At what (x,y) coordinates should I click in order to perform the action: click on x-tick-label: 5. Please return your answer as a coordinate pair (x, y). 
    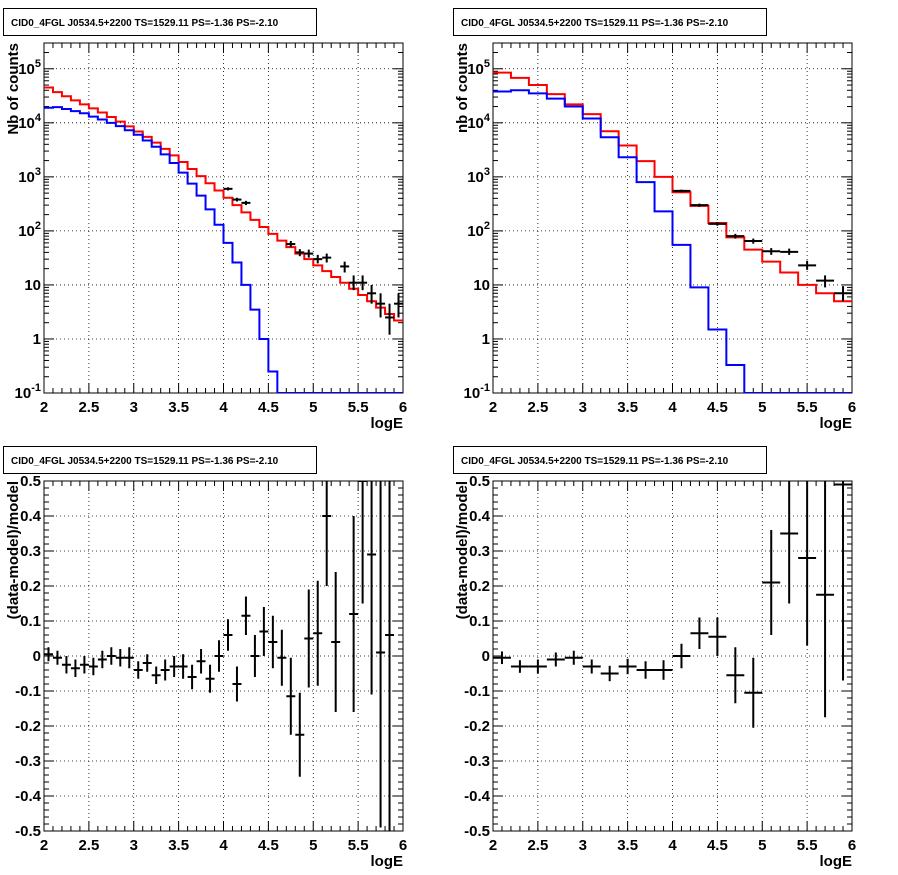
    Looking at the image, I should click on (313, 845).